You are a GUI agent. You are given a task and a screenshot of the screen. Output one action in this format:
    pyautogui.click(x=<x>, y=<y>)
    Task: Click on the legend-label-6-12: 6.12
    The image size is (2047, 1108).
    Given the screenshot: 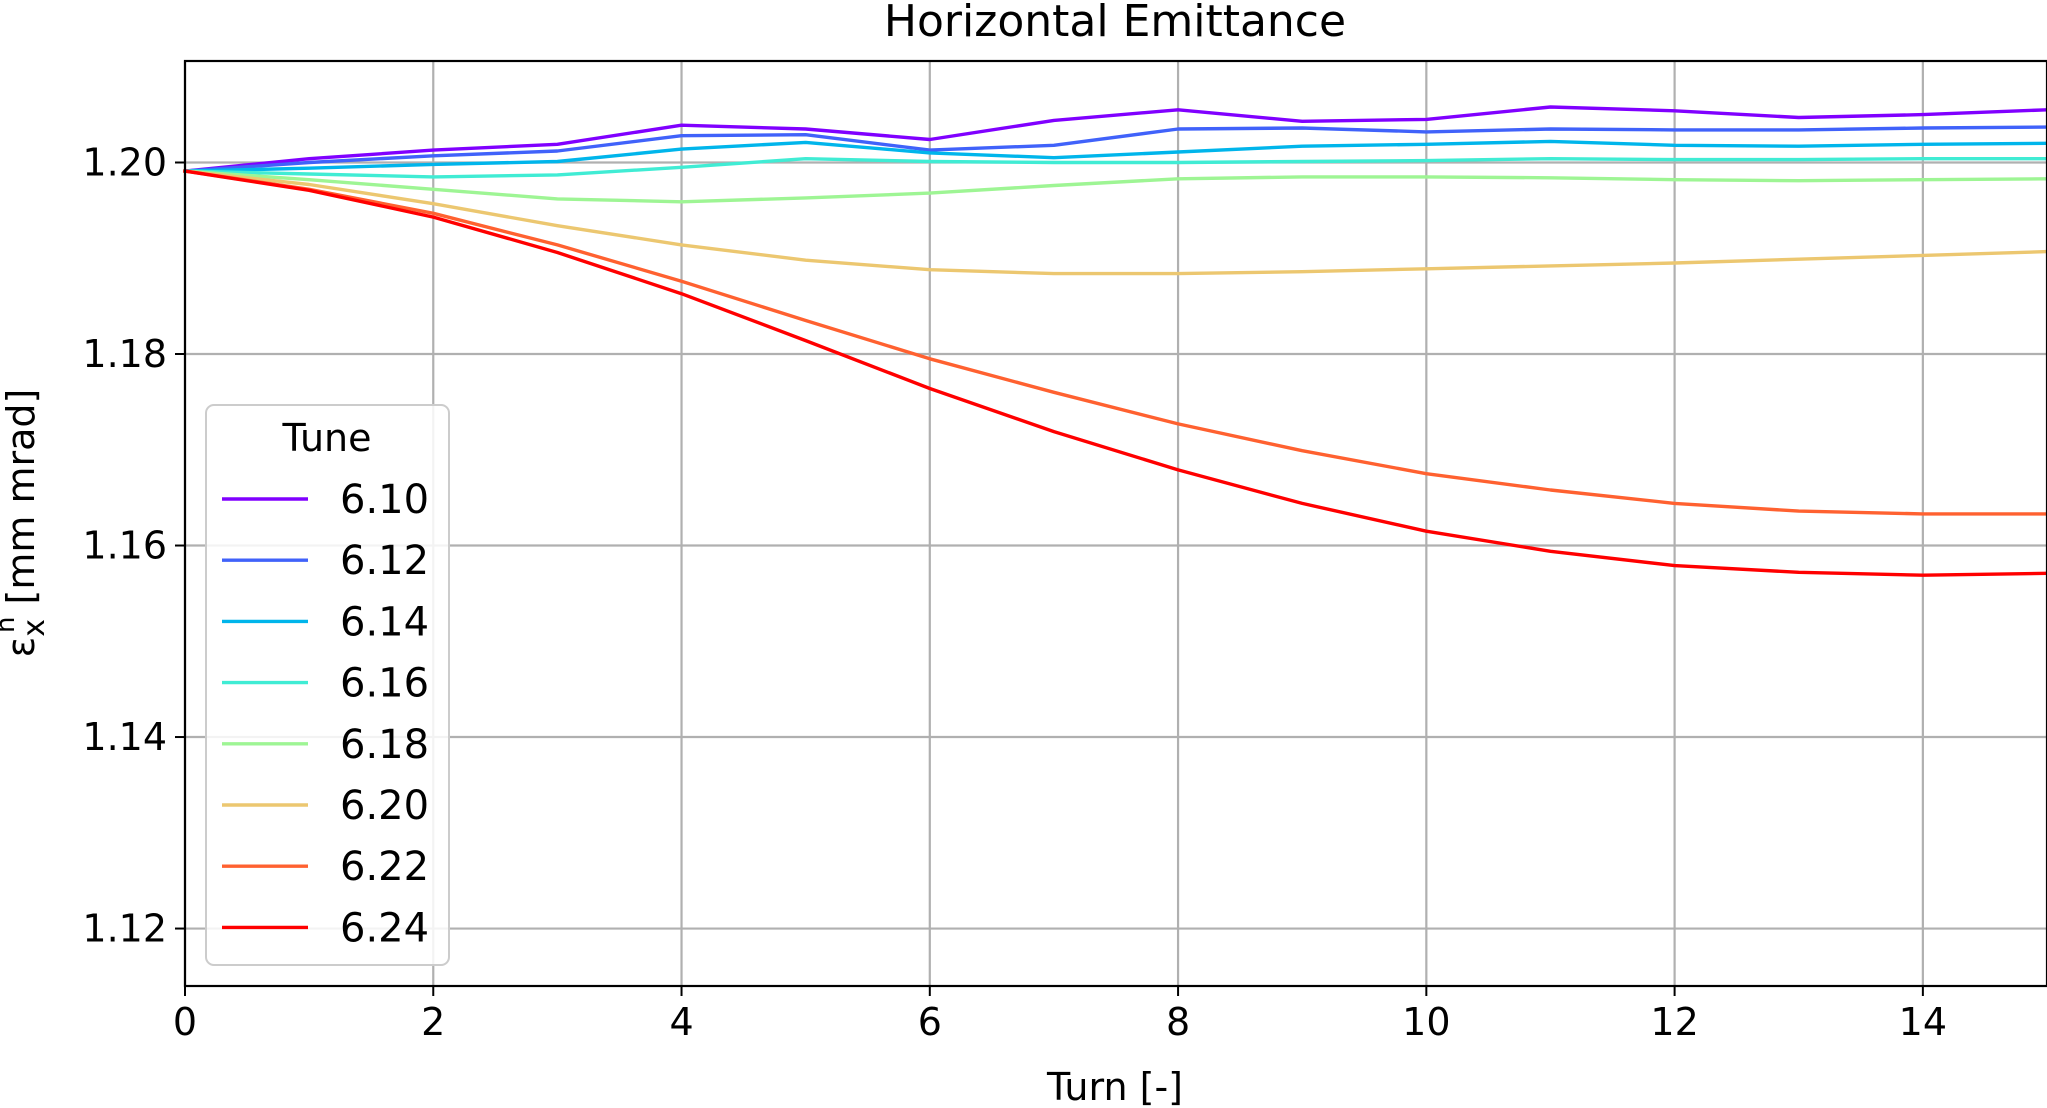 What is the action you would take?
    pyautogui.click(x=384, y=561)
    